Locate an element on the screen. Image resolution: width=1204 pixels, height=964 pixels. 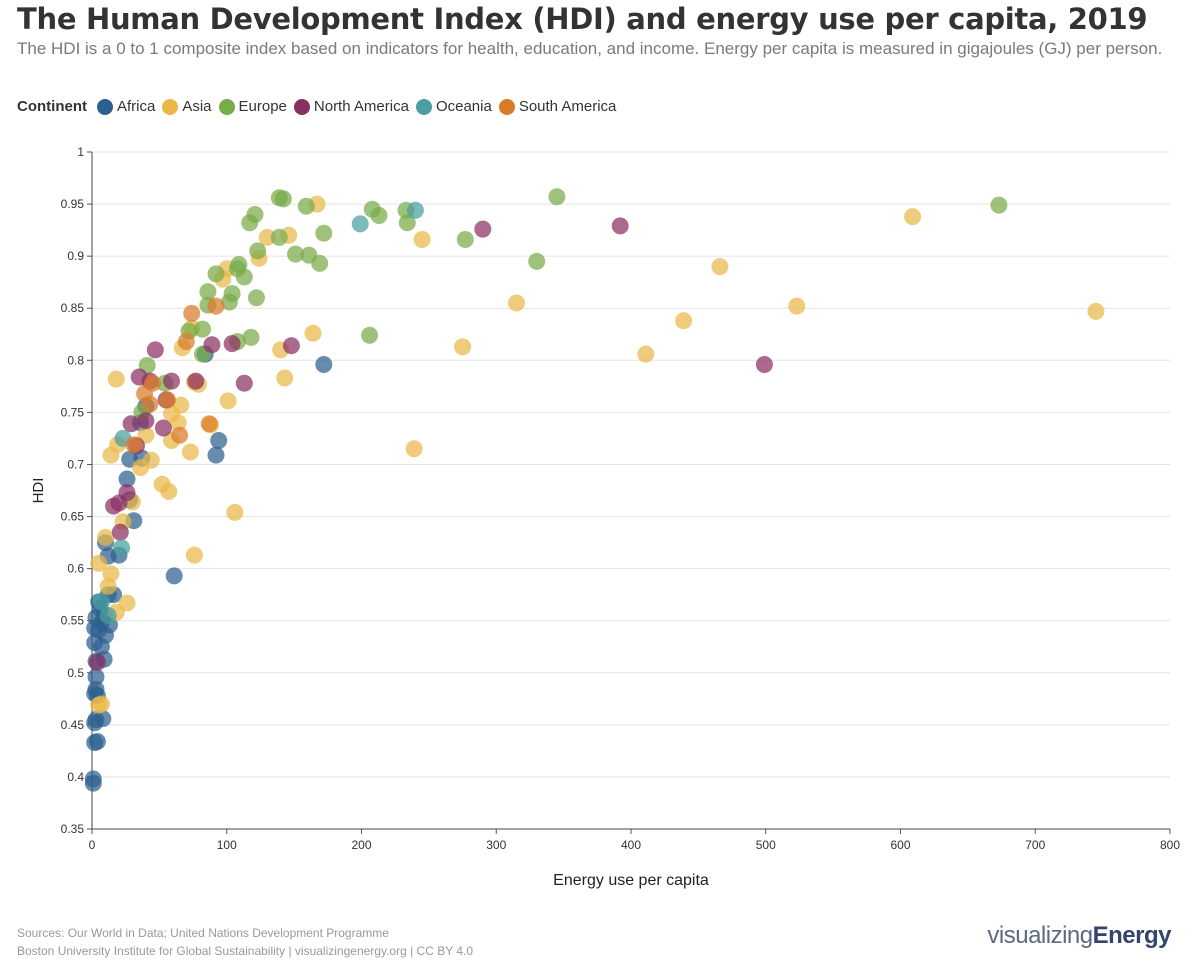
legend-item-oceania: Oceania is located at coordinates (453, 106).